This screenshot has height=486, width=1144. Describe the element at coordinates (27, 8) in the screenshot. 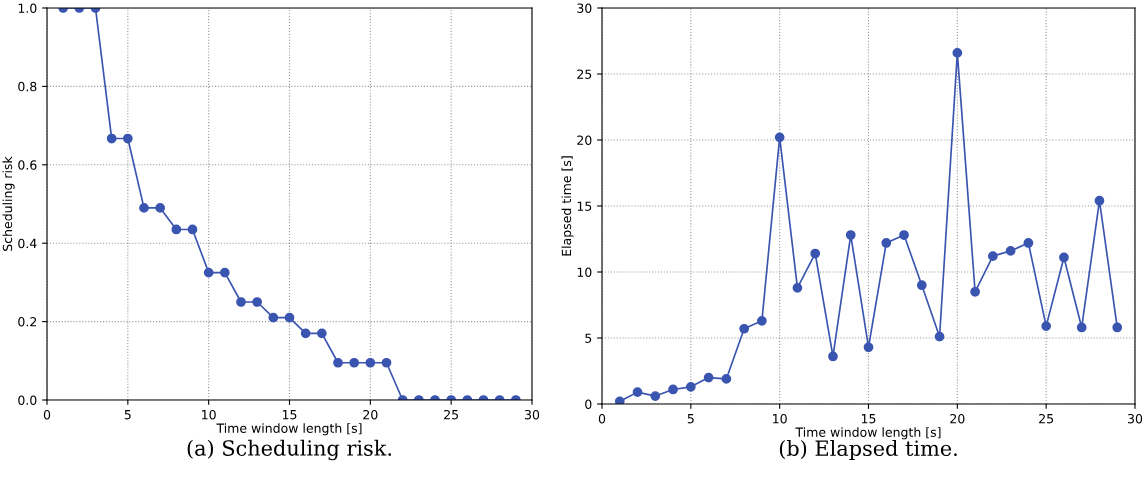

I see `y-tick-label: 1.0` at that location.